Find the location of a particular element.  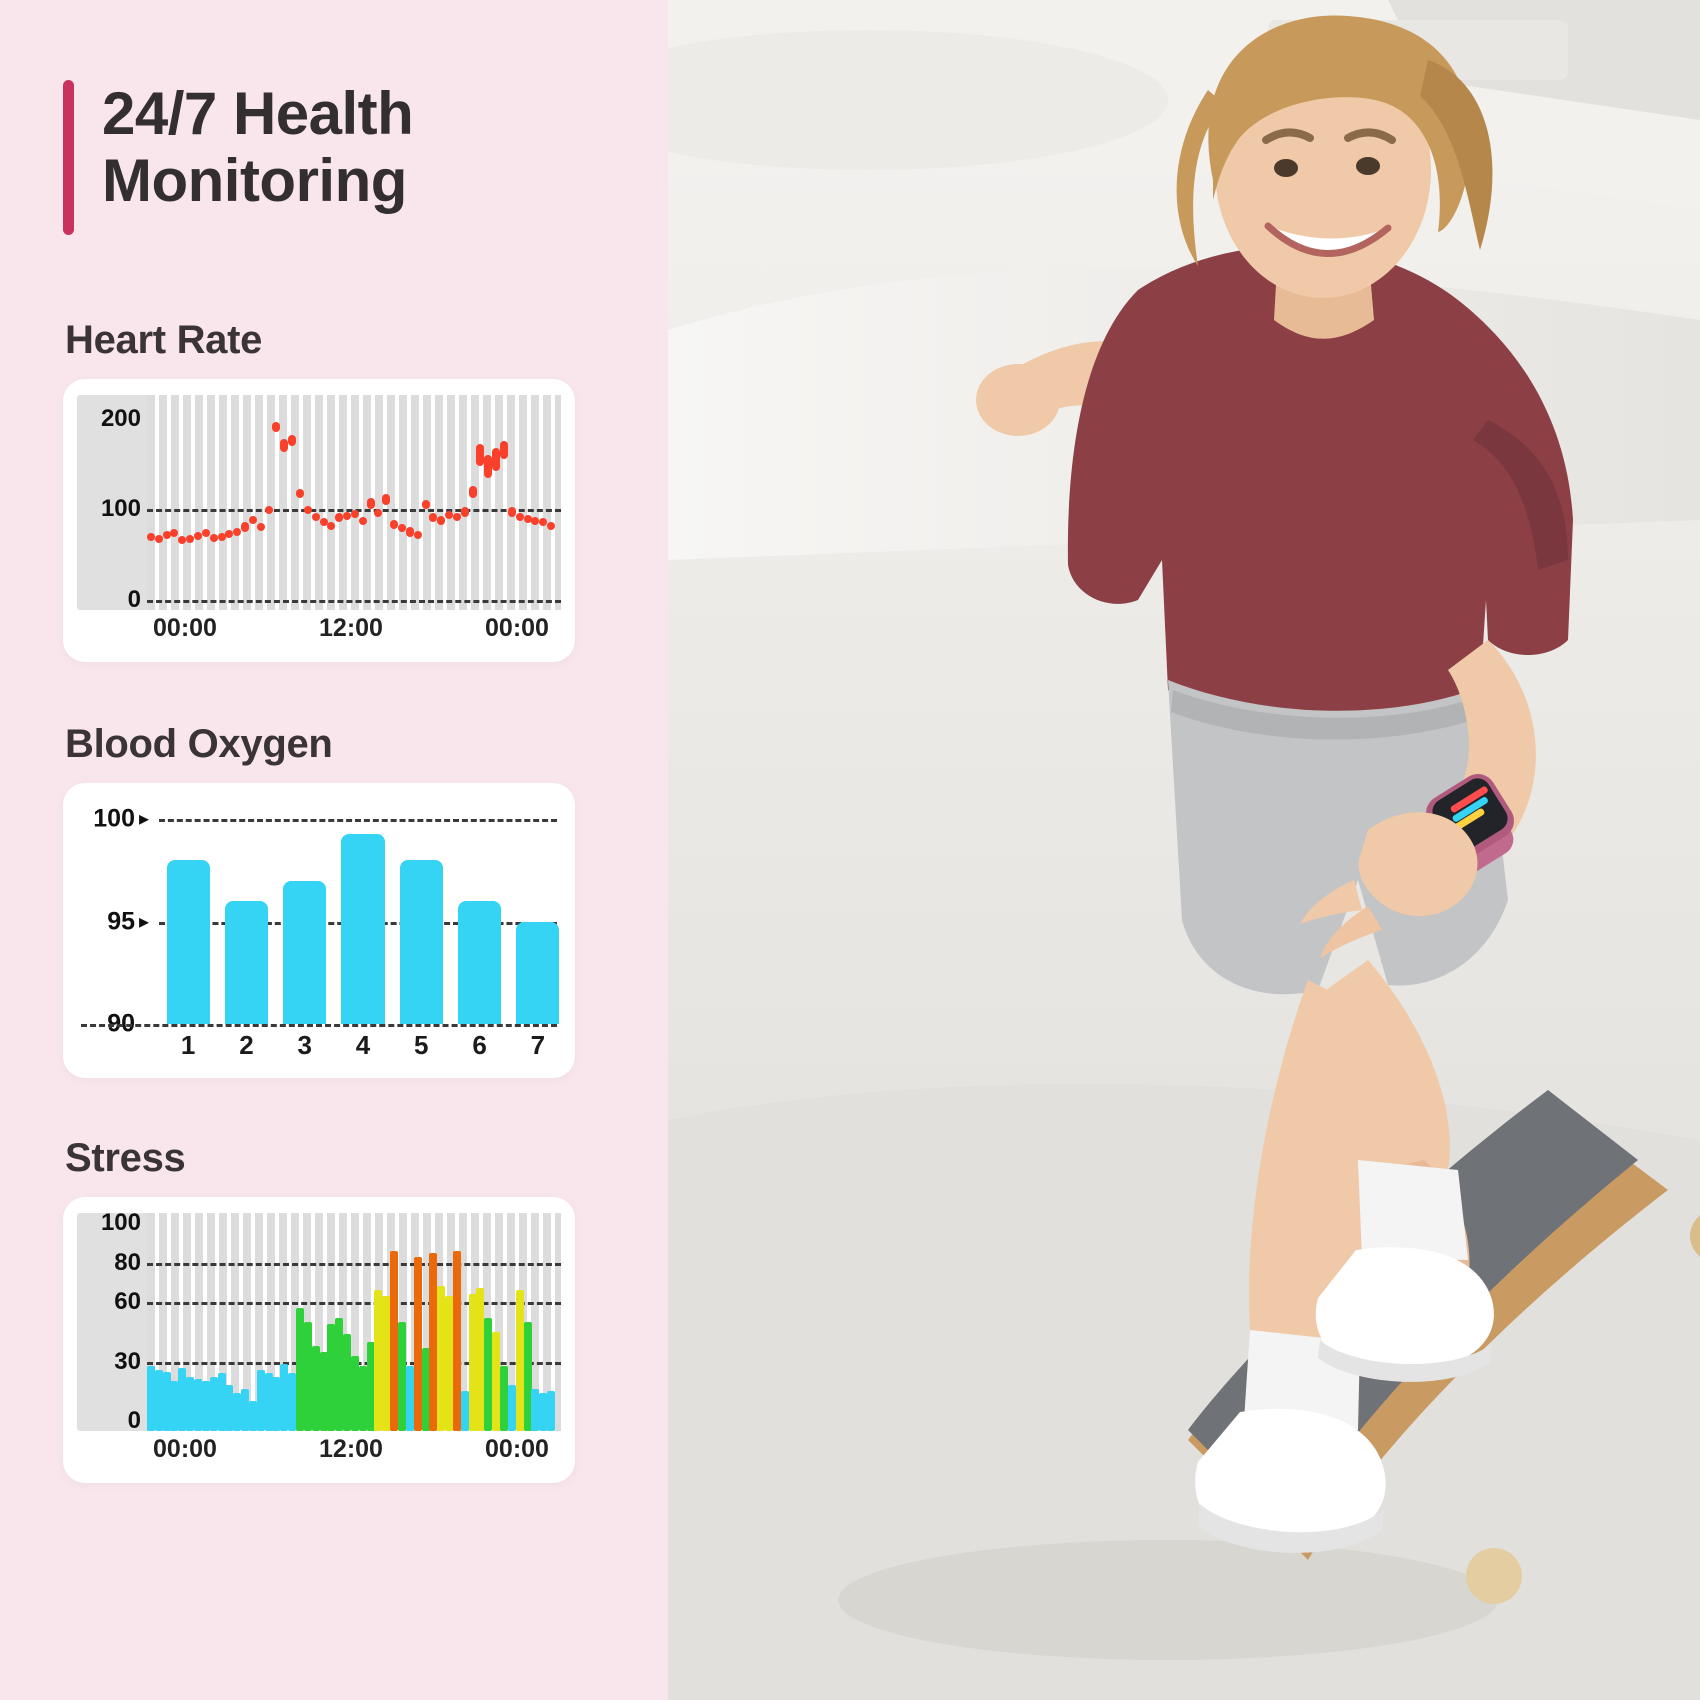

stress-chart: 0 30 60 80 100 is located at coordinates (319, 1321).